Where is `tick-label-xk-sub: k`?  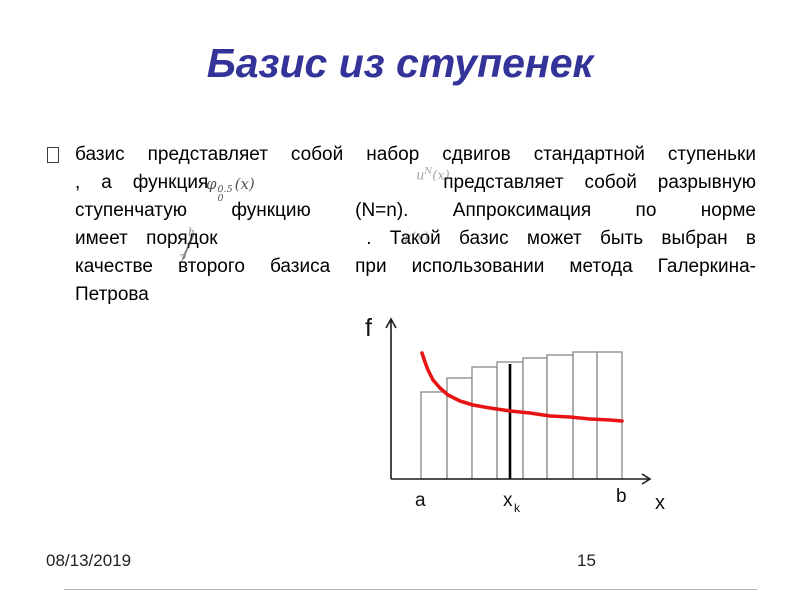 tick-label-xk-sub: k is located at coordinates (517, 508).